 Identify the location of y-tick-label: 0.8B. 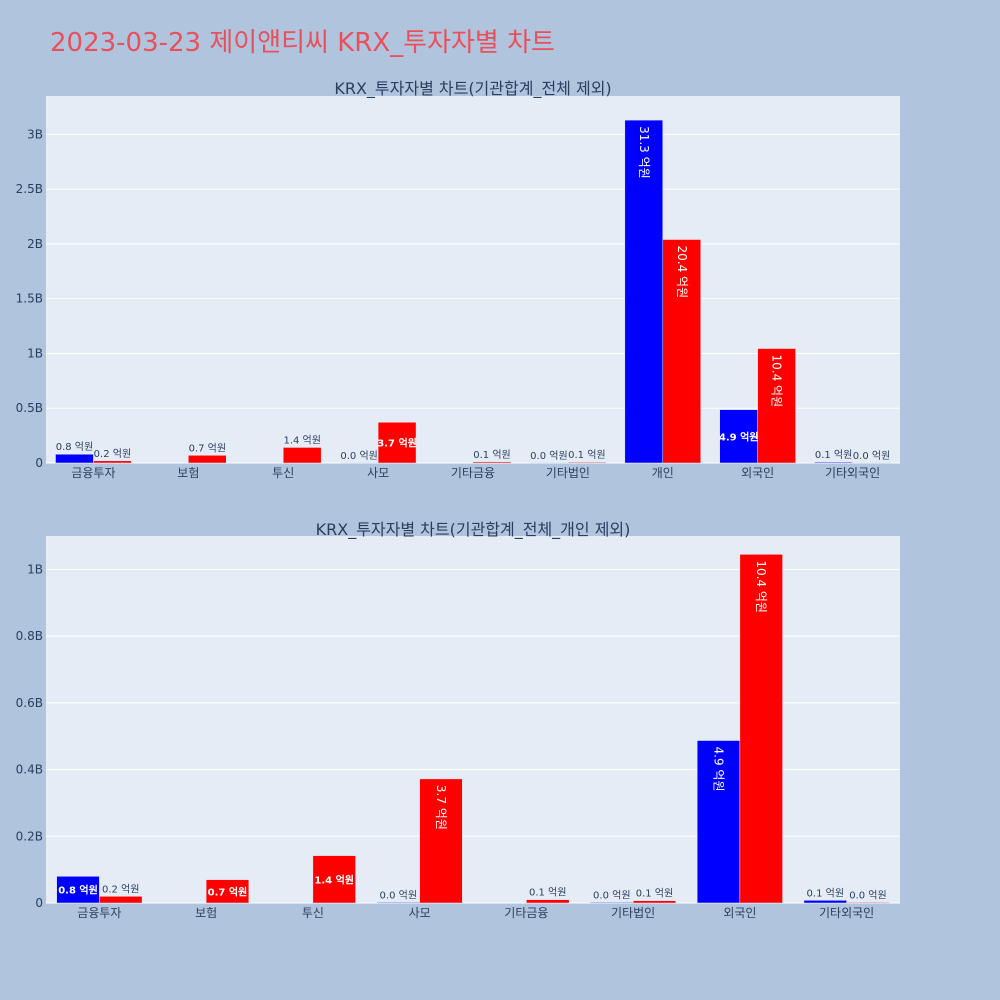
(29, 636).